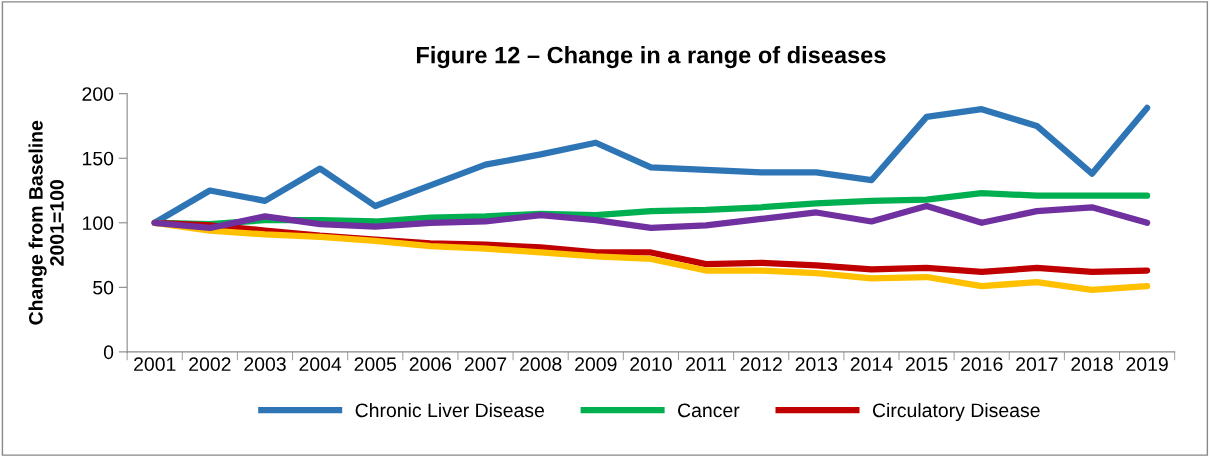 Image resolution: width=1211 pixels, height=457 pixels. What do you see at coordinates (709, 410) in the screenshot?
I see `legend-label: Cancer` at bounding box center [709, 410].